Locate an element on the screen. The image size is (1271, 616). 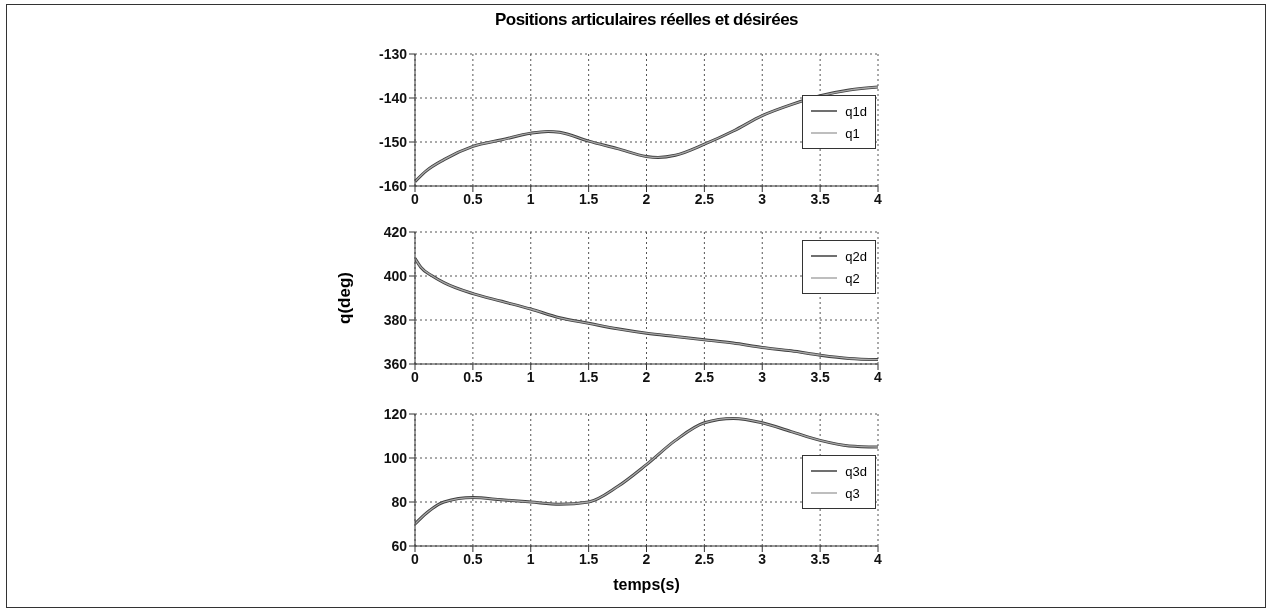
y-axis-title: q(deg) is located at coordinates (345, 298).